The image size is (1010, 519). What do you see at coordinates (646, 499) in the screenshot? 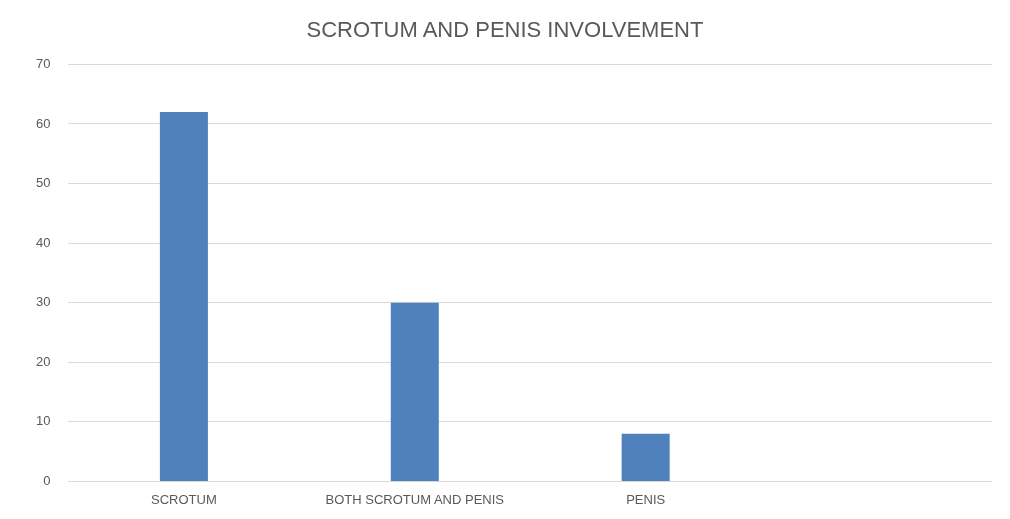
I see `x-tick-label: PENIS` at bounding box center [646, 499].